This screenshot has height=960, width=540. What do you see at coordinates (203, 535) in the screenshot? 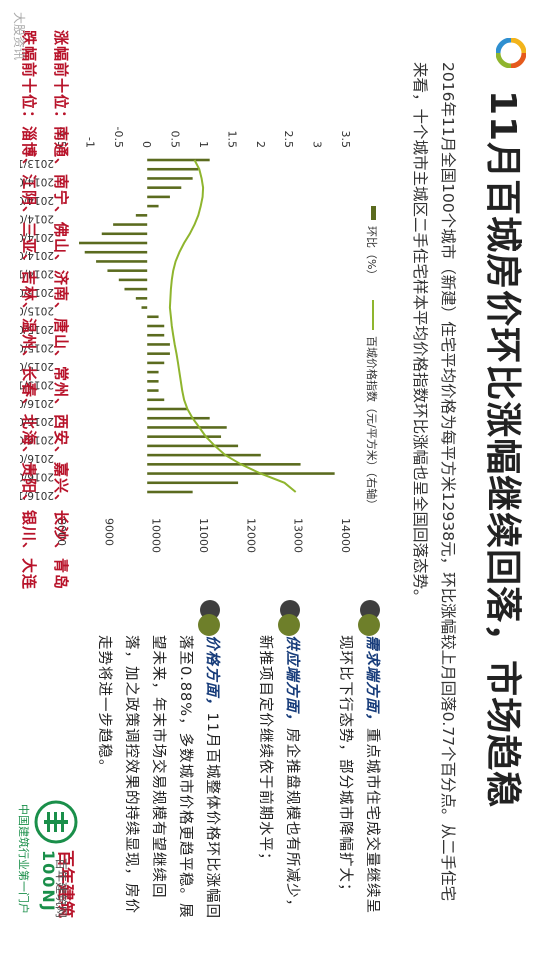
I see `right-axis-tick-label: 11000` at bounding box center [203, 535].